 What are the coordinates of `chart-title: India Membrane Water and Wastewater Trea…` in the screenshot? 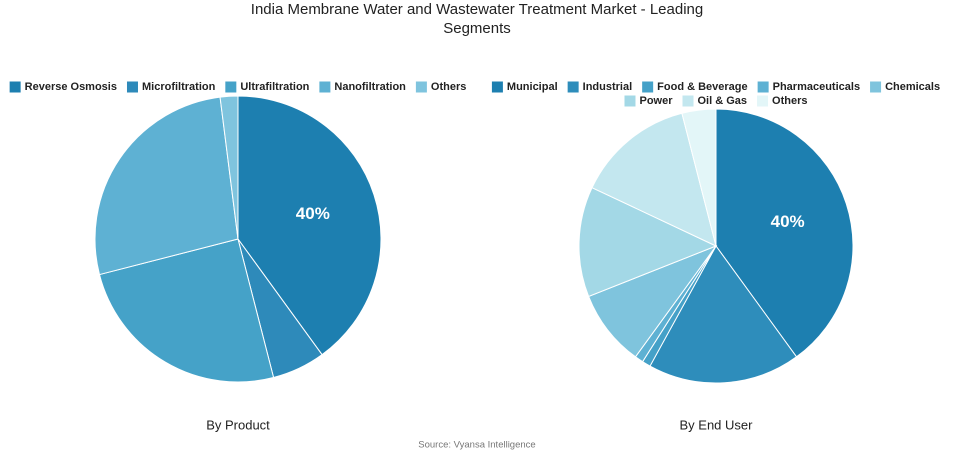 It's located at (477, 19).